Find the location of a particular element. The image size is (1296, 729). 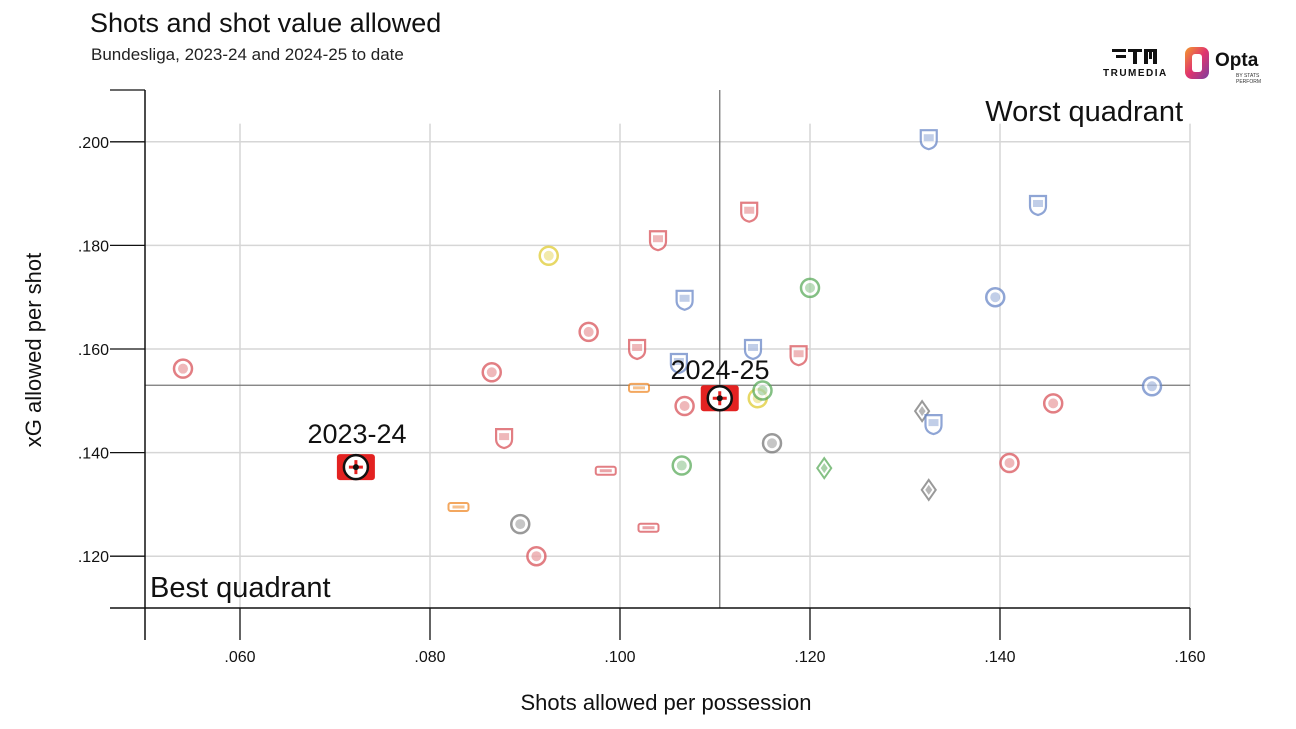

y-tick-label: .120 is located at coordinates (93, 557).